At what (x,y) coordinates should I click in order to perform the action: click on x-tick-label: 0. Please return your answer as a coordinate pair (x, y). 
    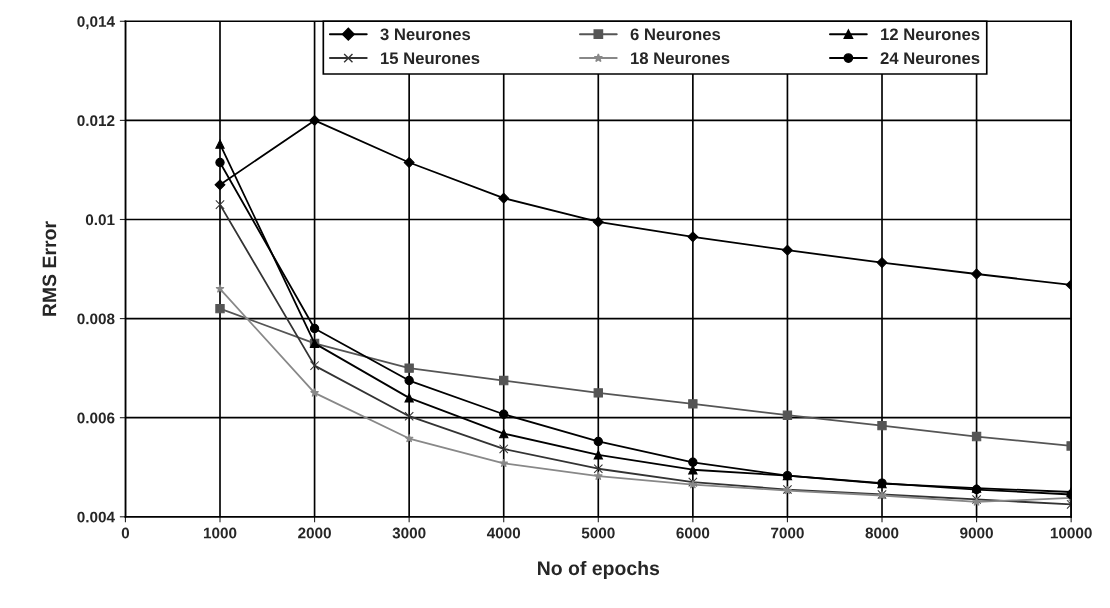
    Looking at the image, I should click on (125, 533).